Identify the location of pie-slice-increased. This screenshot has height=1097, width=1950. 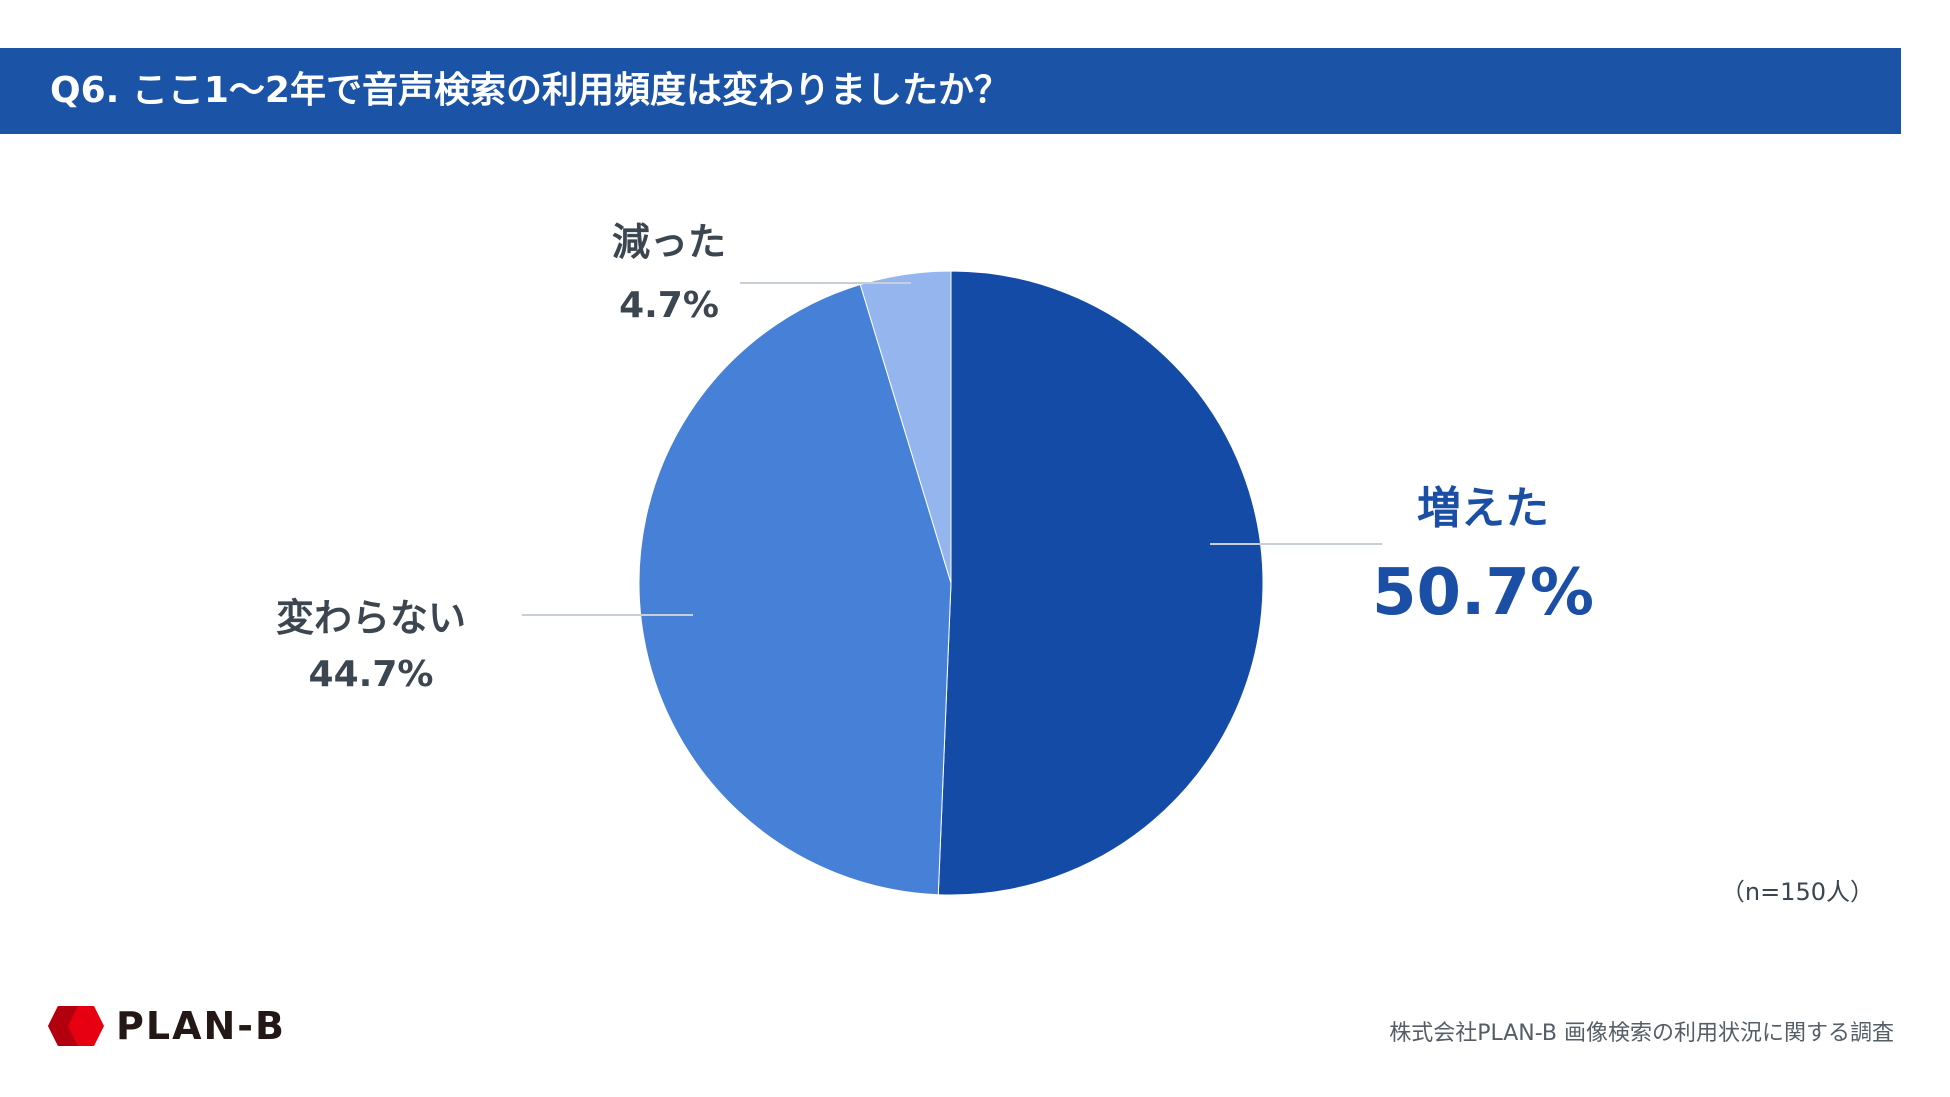
(1100, 583).